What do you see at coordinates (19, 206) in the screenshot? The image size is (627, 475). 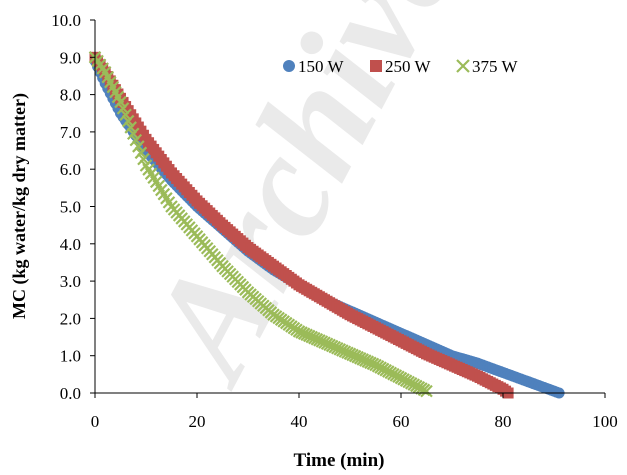 I see `y-axis-title: MC (kg water/kg dry matter)` at bounding box center [19, 206].